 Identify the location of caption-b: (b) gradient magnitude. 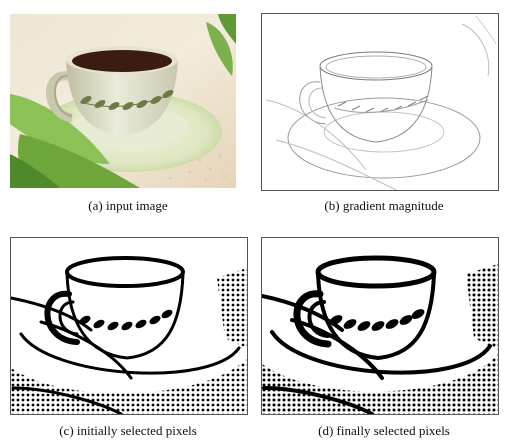
(384, 205).